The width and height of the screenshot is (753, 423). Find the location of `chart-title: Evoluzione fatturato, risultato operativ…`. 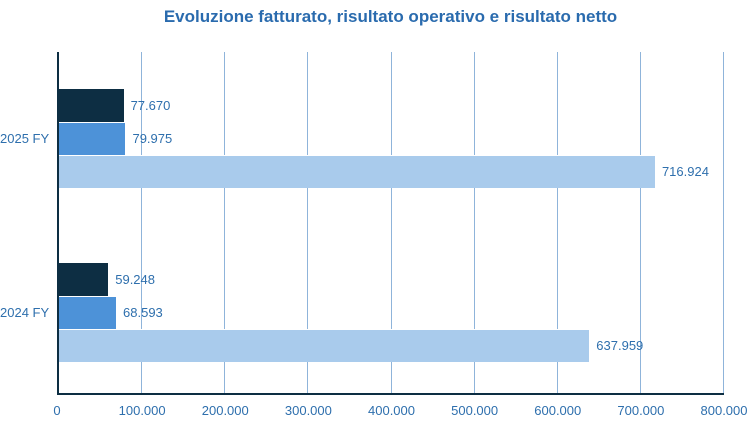

chart-title: Evoluzione fatturato, risultato operativ… is located at coordinates (390, 16).